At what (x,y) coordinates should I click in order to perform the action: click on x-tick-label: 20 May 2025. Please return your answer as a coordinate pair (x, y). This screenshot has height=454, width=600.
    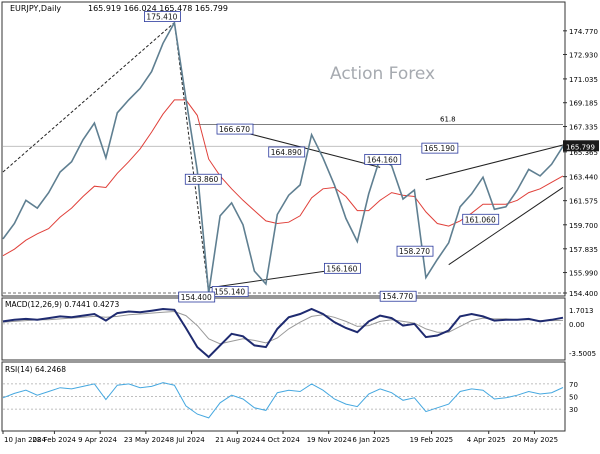
    Looking at the image, I should click on (535, 440).